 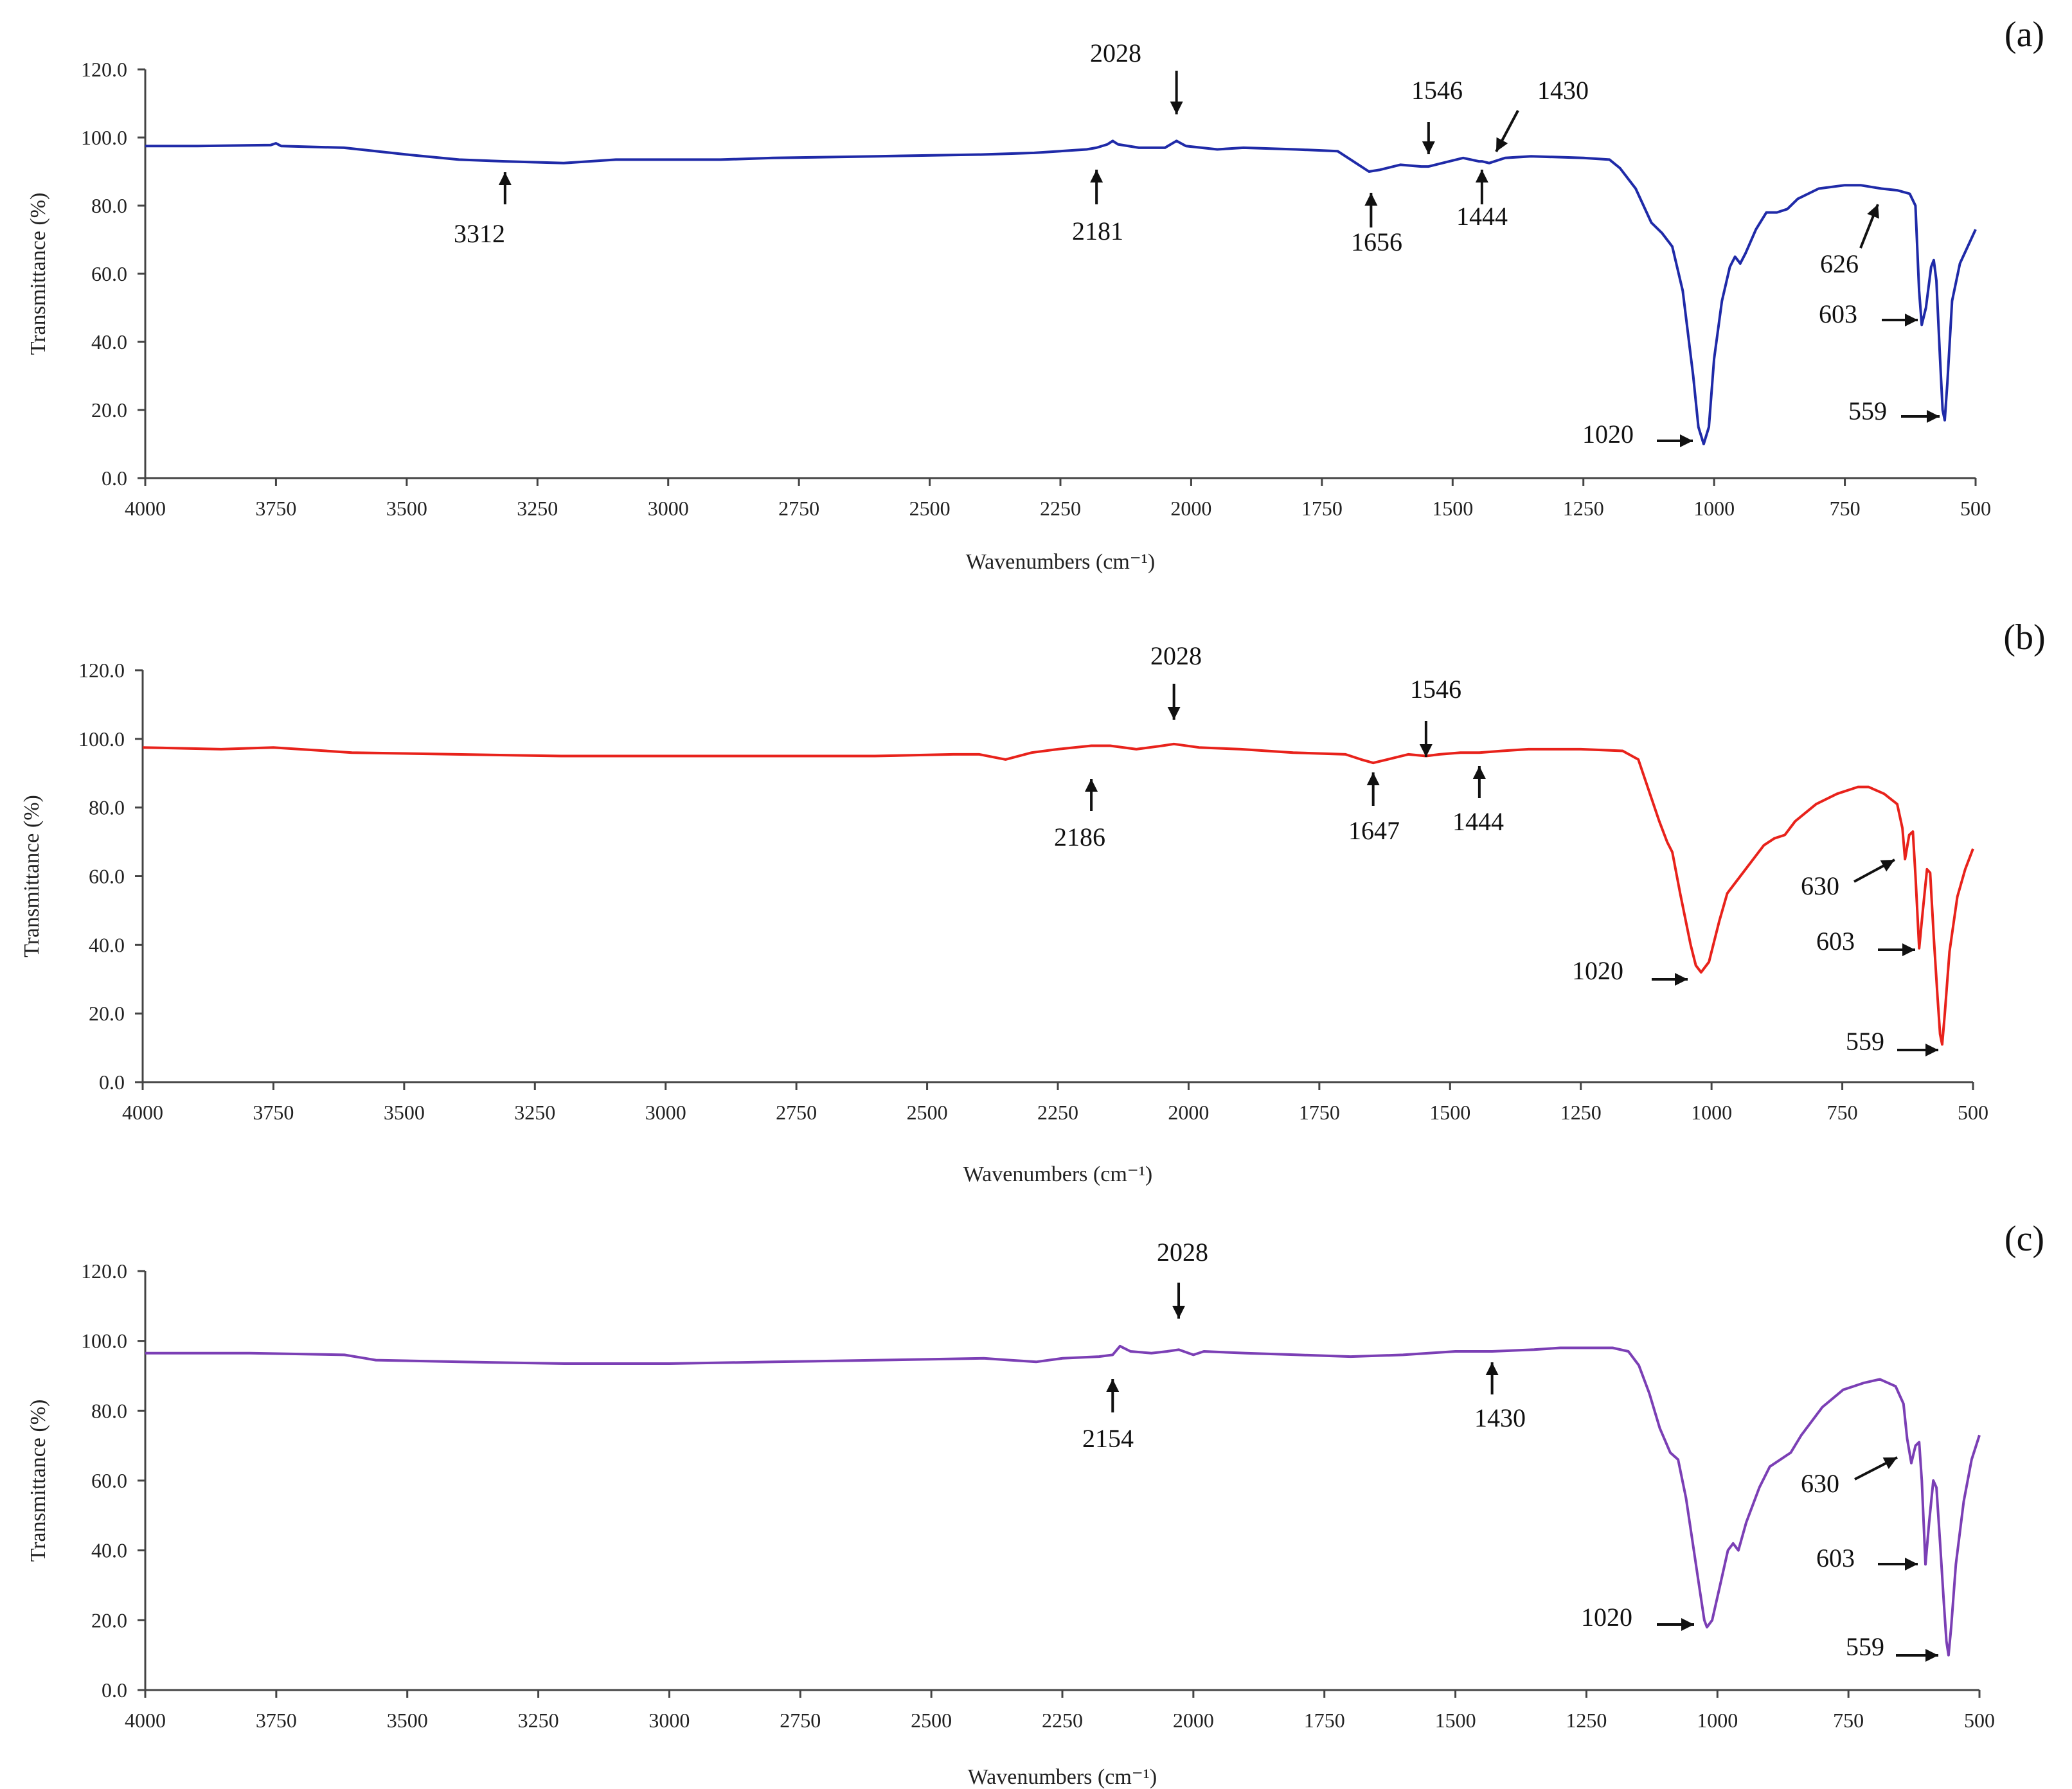 I want to click on peak-label-559: 559, so click(x=1865, y=1646).